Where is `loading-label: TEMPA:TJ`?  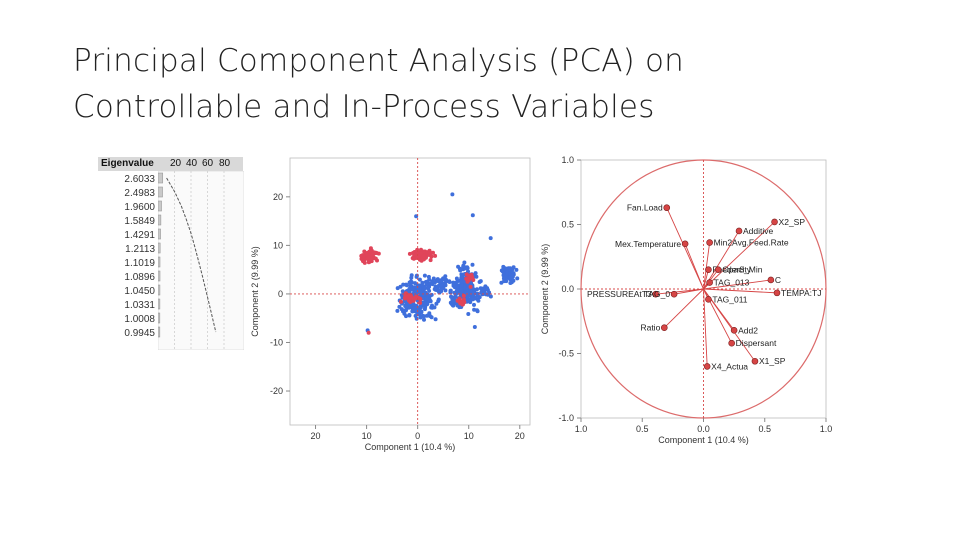 loading-label: TEMPA:TJ is located at coordinates (801, 293).